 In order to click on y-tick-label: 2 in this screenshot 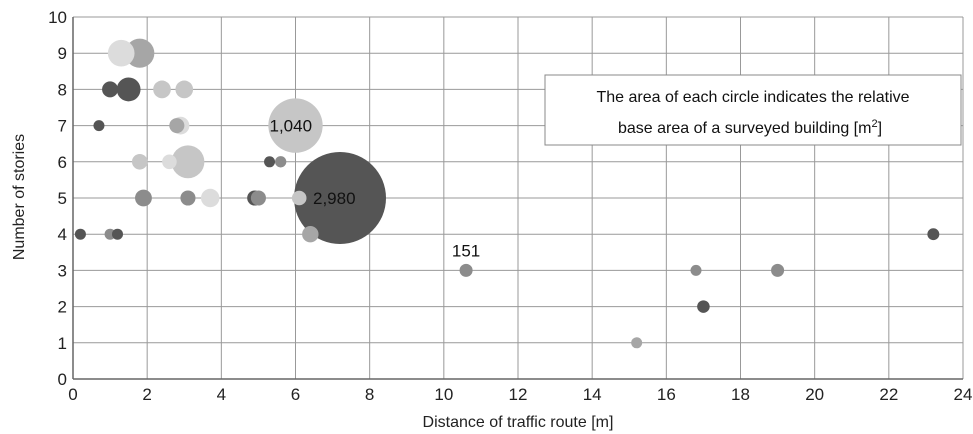, I will do `click(62, 307)`.